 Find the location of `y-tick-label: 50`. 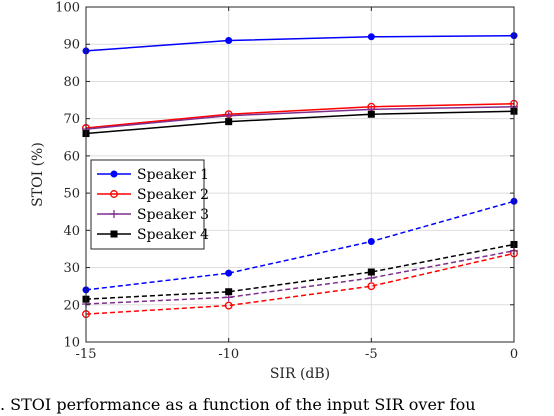

y-tick-label: 50 is located at coordinates (71, 194).